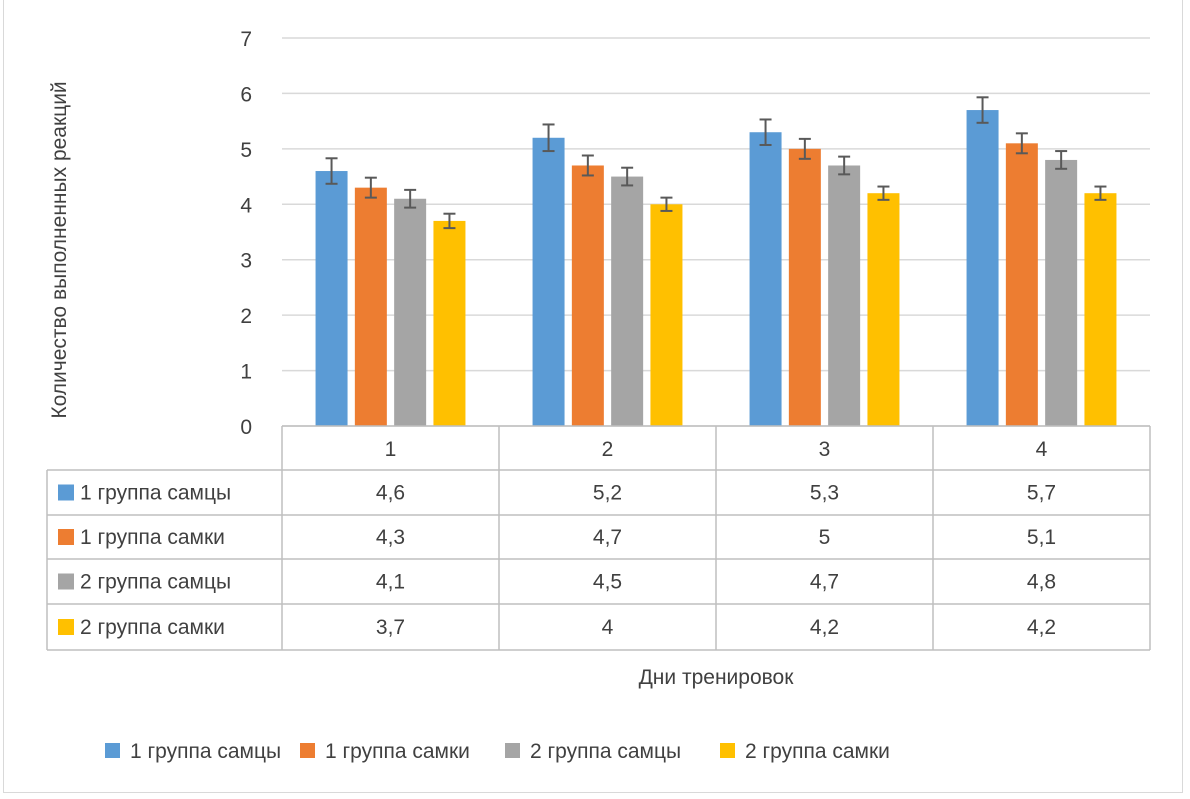  I want to click on y-tick-label: 7, so click(246, 39).